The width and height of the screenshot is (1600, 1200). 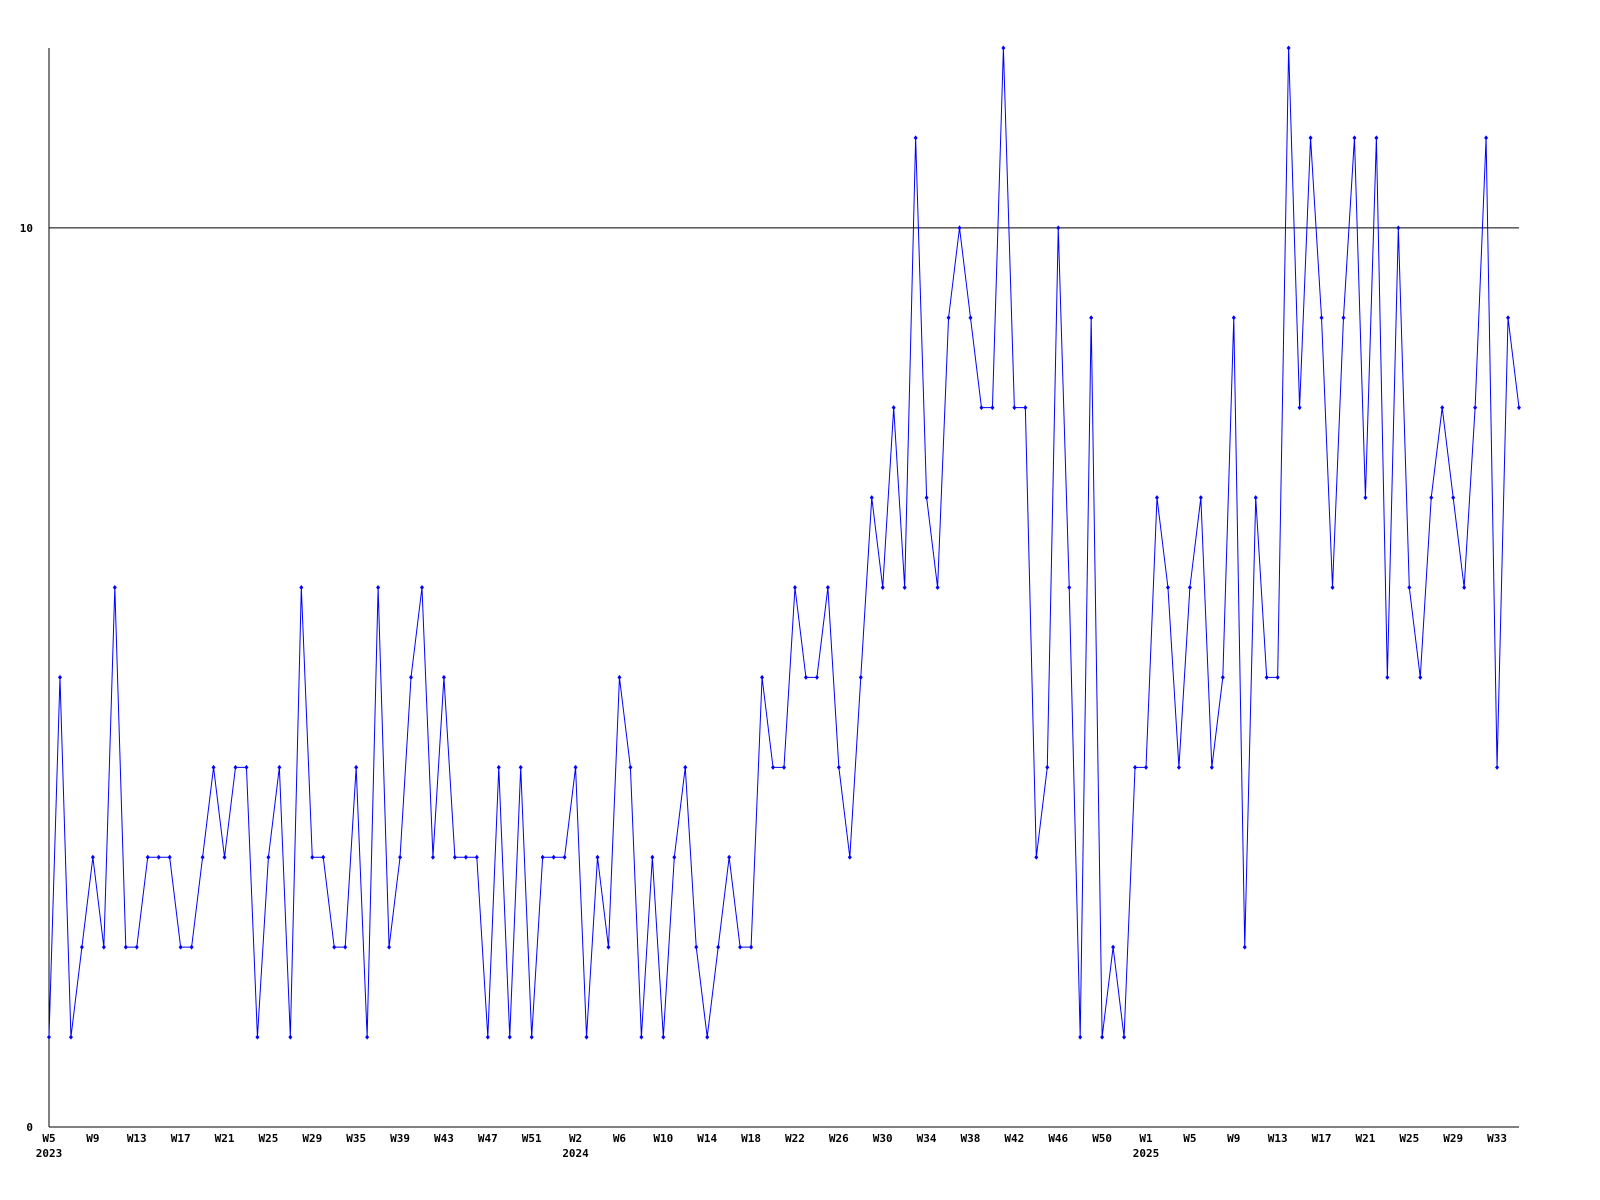 I want to click on x-tick-label: W25, so click(x=268, y=1138).